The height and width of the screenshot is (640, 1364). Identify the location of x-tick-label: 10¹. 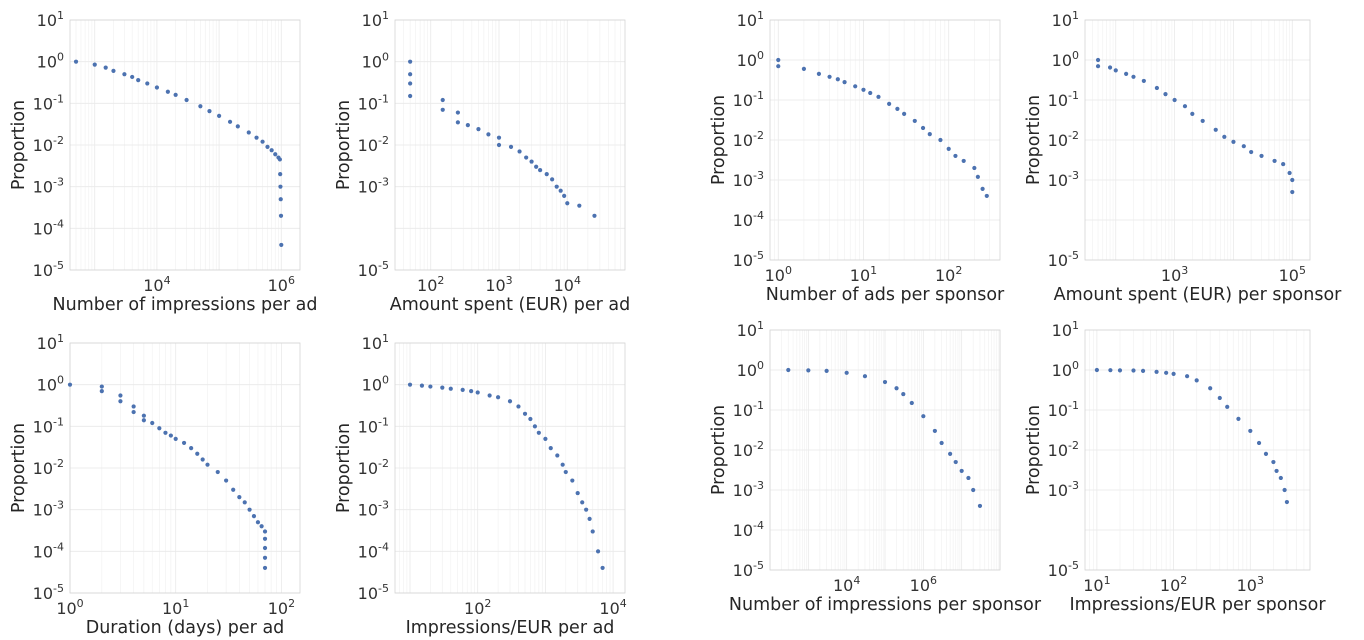
(1096, 584).